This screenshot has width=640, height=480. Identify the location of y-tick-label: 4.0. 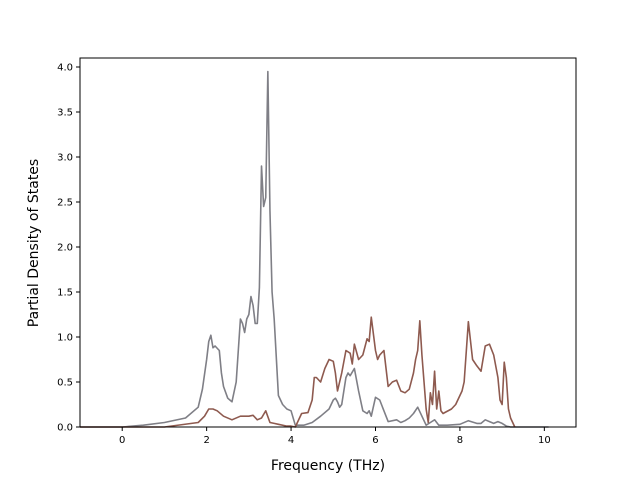
(65, 68).